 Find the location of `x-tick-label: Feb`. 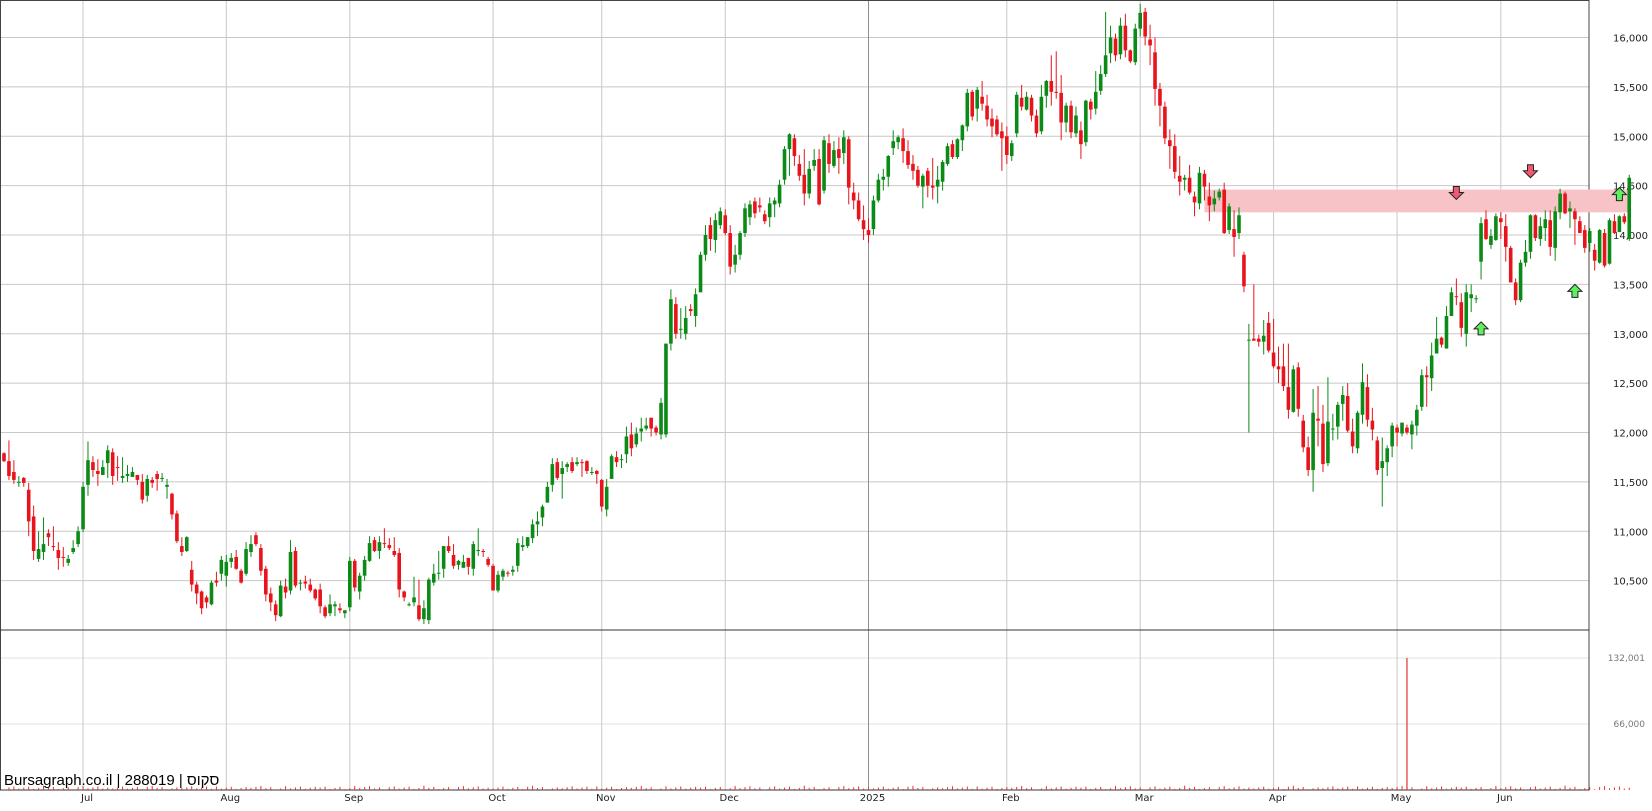

x-tick-label: Feb is located at coordinates (1011, 798).